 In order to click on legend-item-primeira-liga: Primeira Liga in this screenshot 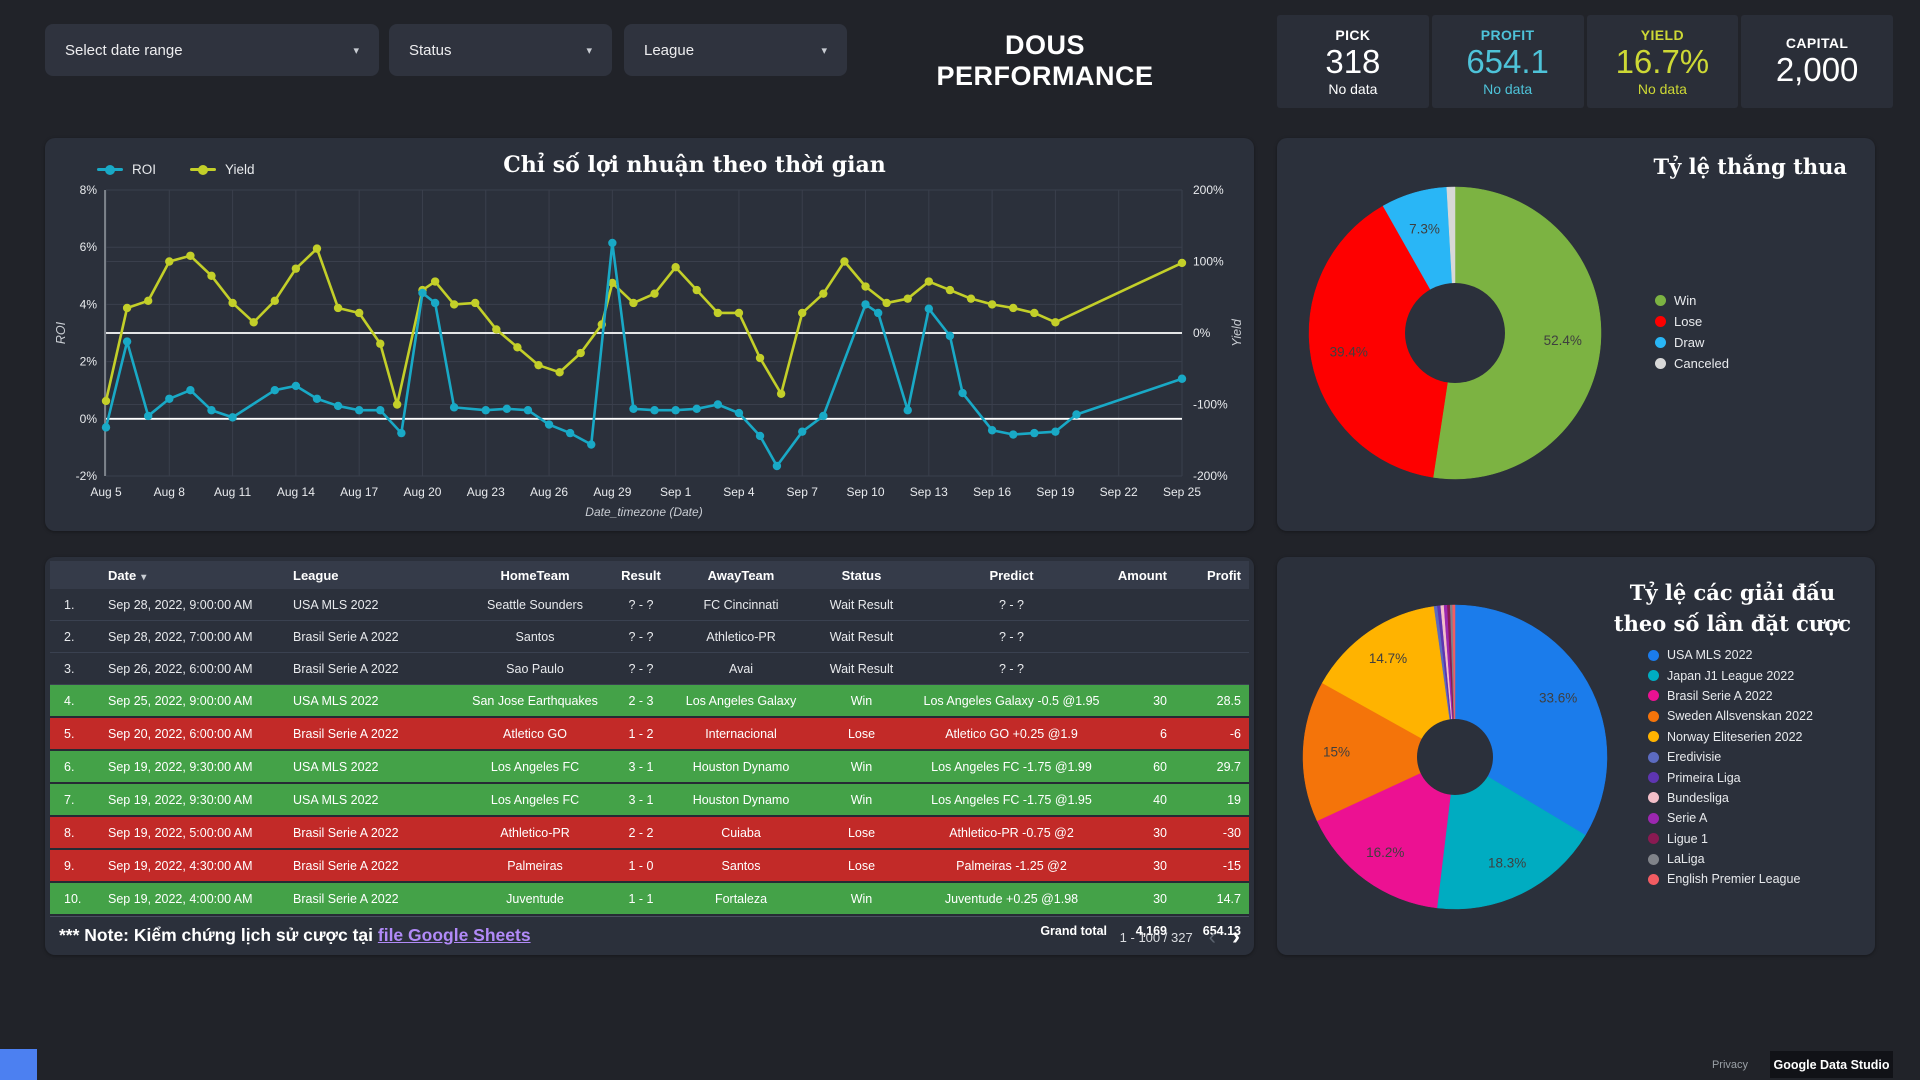, I will do `click(1730, 777)`.